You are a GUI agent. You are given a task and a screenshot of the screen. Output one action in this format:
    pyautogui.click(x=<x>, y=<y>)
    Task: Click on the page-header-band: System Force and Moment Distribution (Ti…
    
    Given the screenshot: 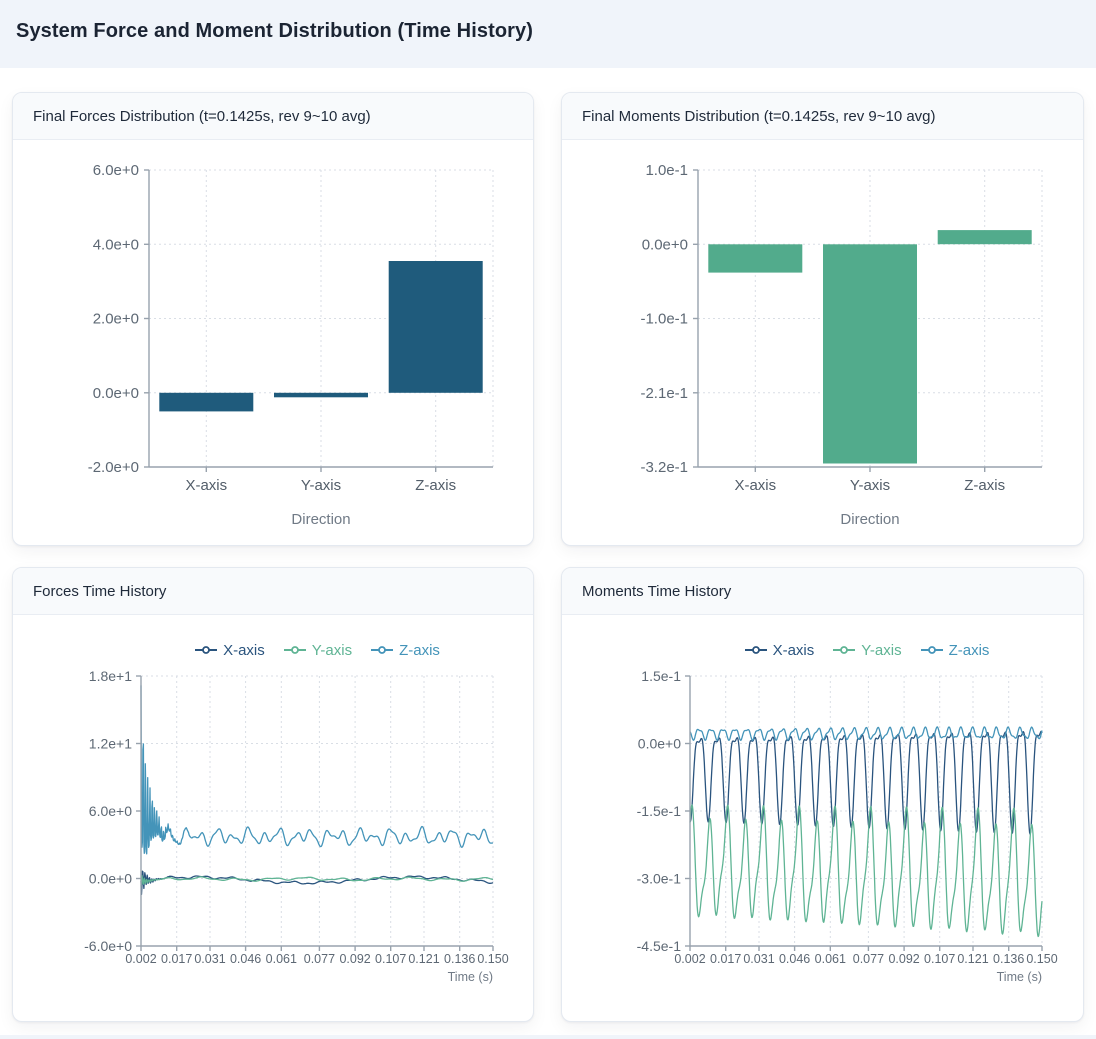 What is the action you would take?
    pyautogui.click(x=548, y=34)
    